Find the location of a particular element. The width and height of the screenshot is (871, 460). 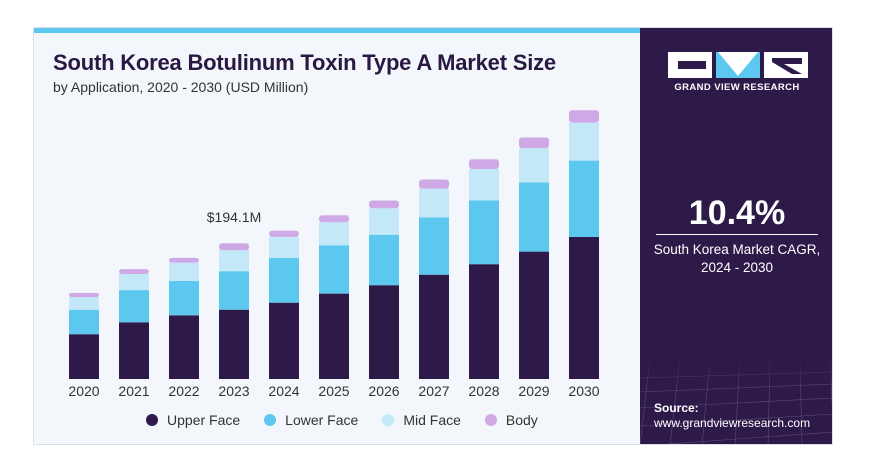

bar-segment-upper-face-2029 is located at coordinates (534, 315).